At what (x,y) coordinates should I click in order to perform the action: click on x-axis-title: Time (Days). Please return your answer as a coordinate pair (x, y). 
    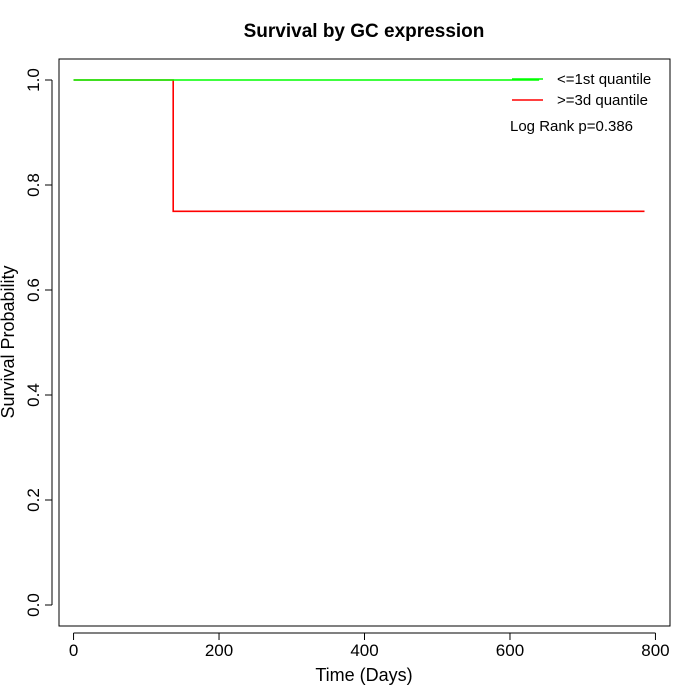
    Looking at the image, I should click on (363, 675).